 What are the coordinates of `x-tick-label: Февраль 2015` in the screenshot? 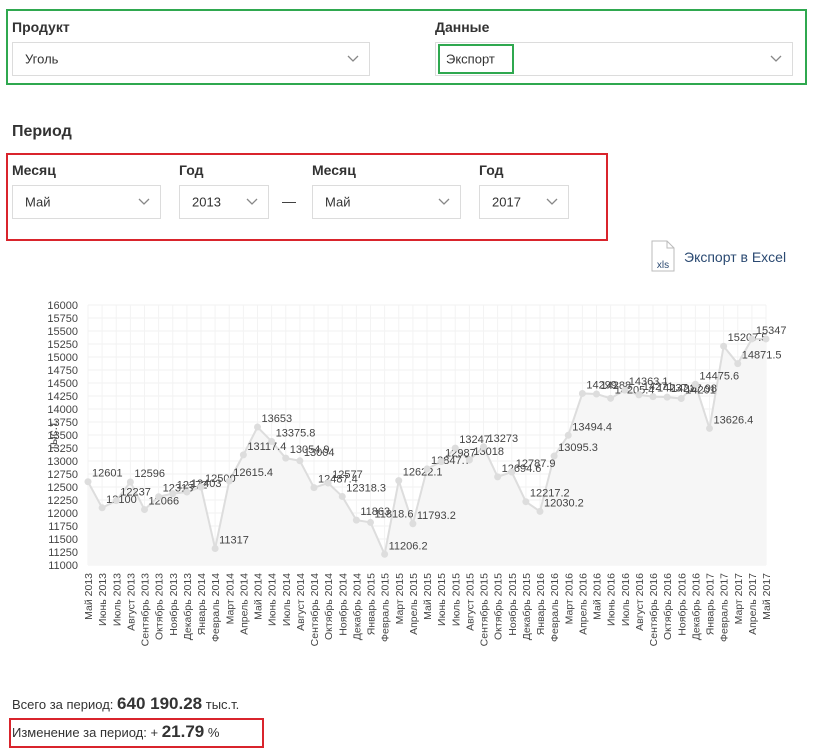 It's located at (386, 607).